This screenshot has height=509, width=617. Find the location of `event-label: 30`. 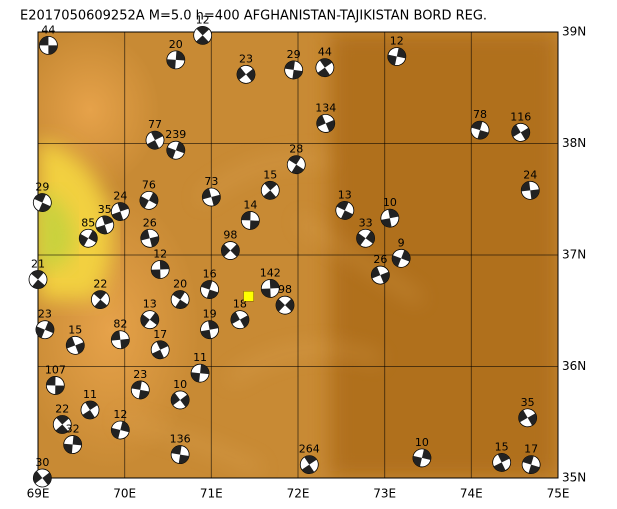

event-label: 30 is located at coordinates (42, 462).